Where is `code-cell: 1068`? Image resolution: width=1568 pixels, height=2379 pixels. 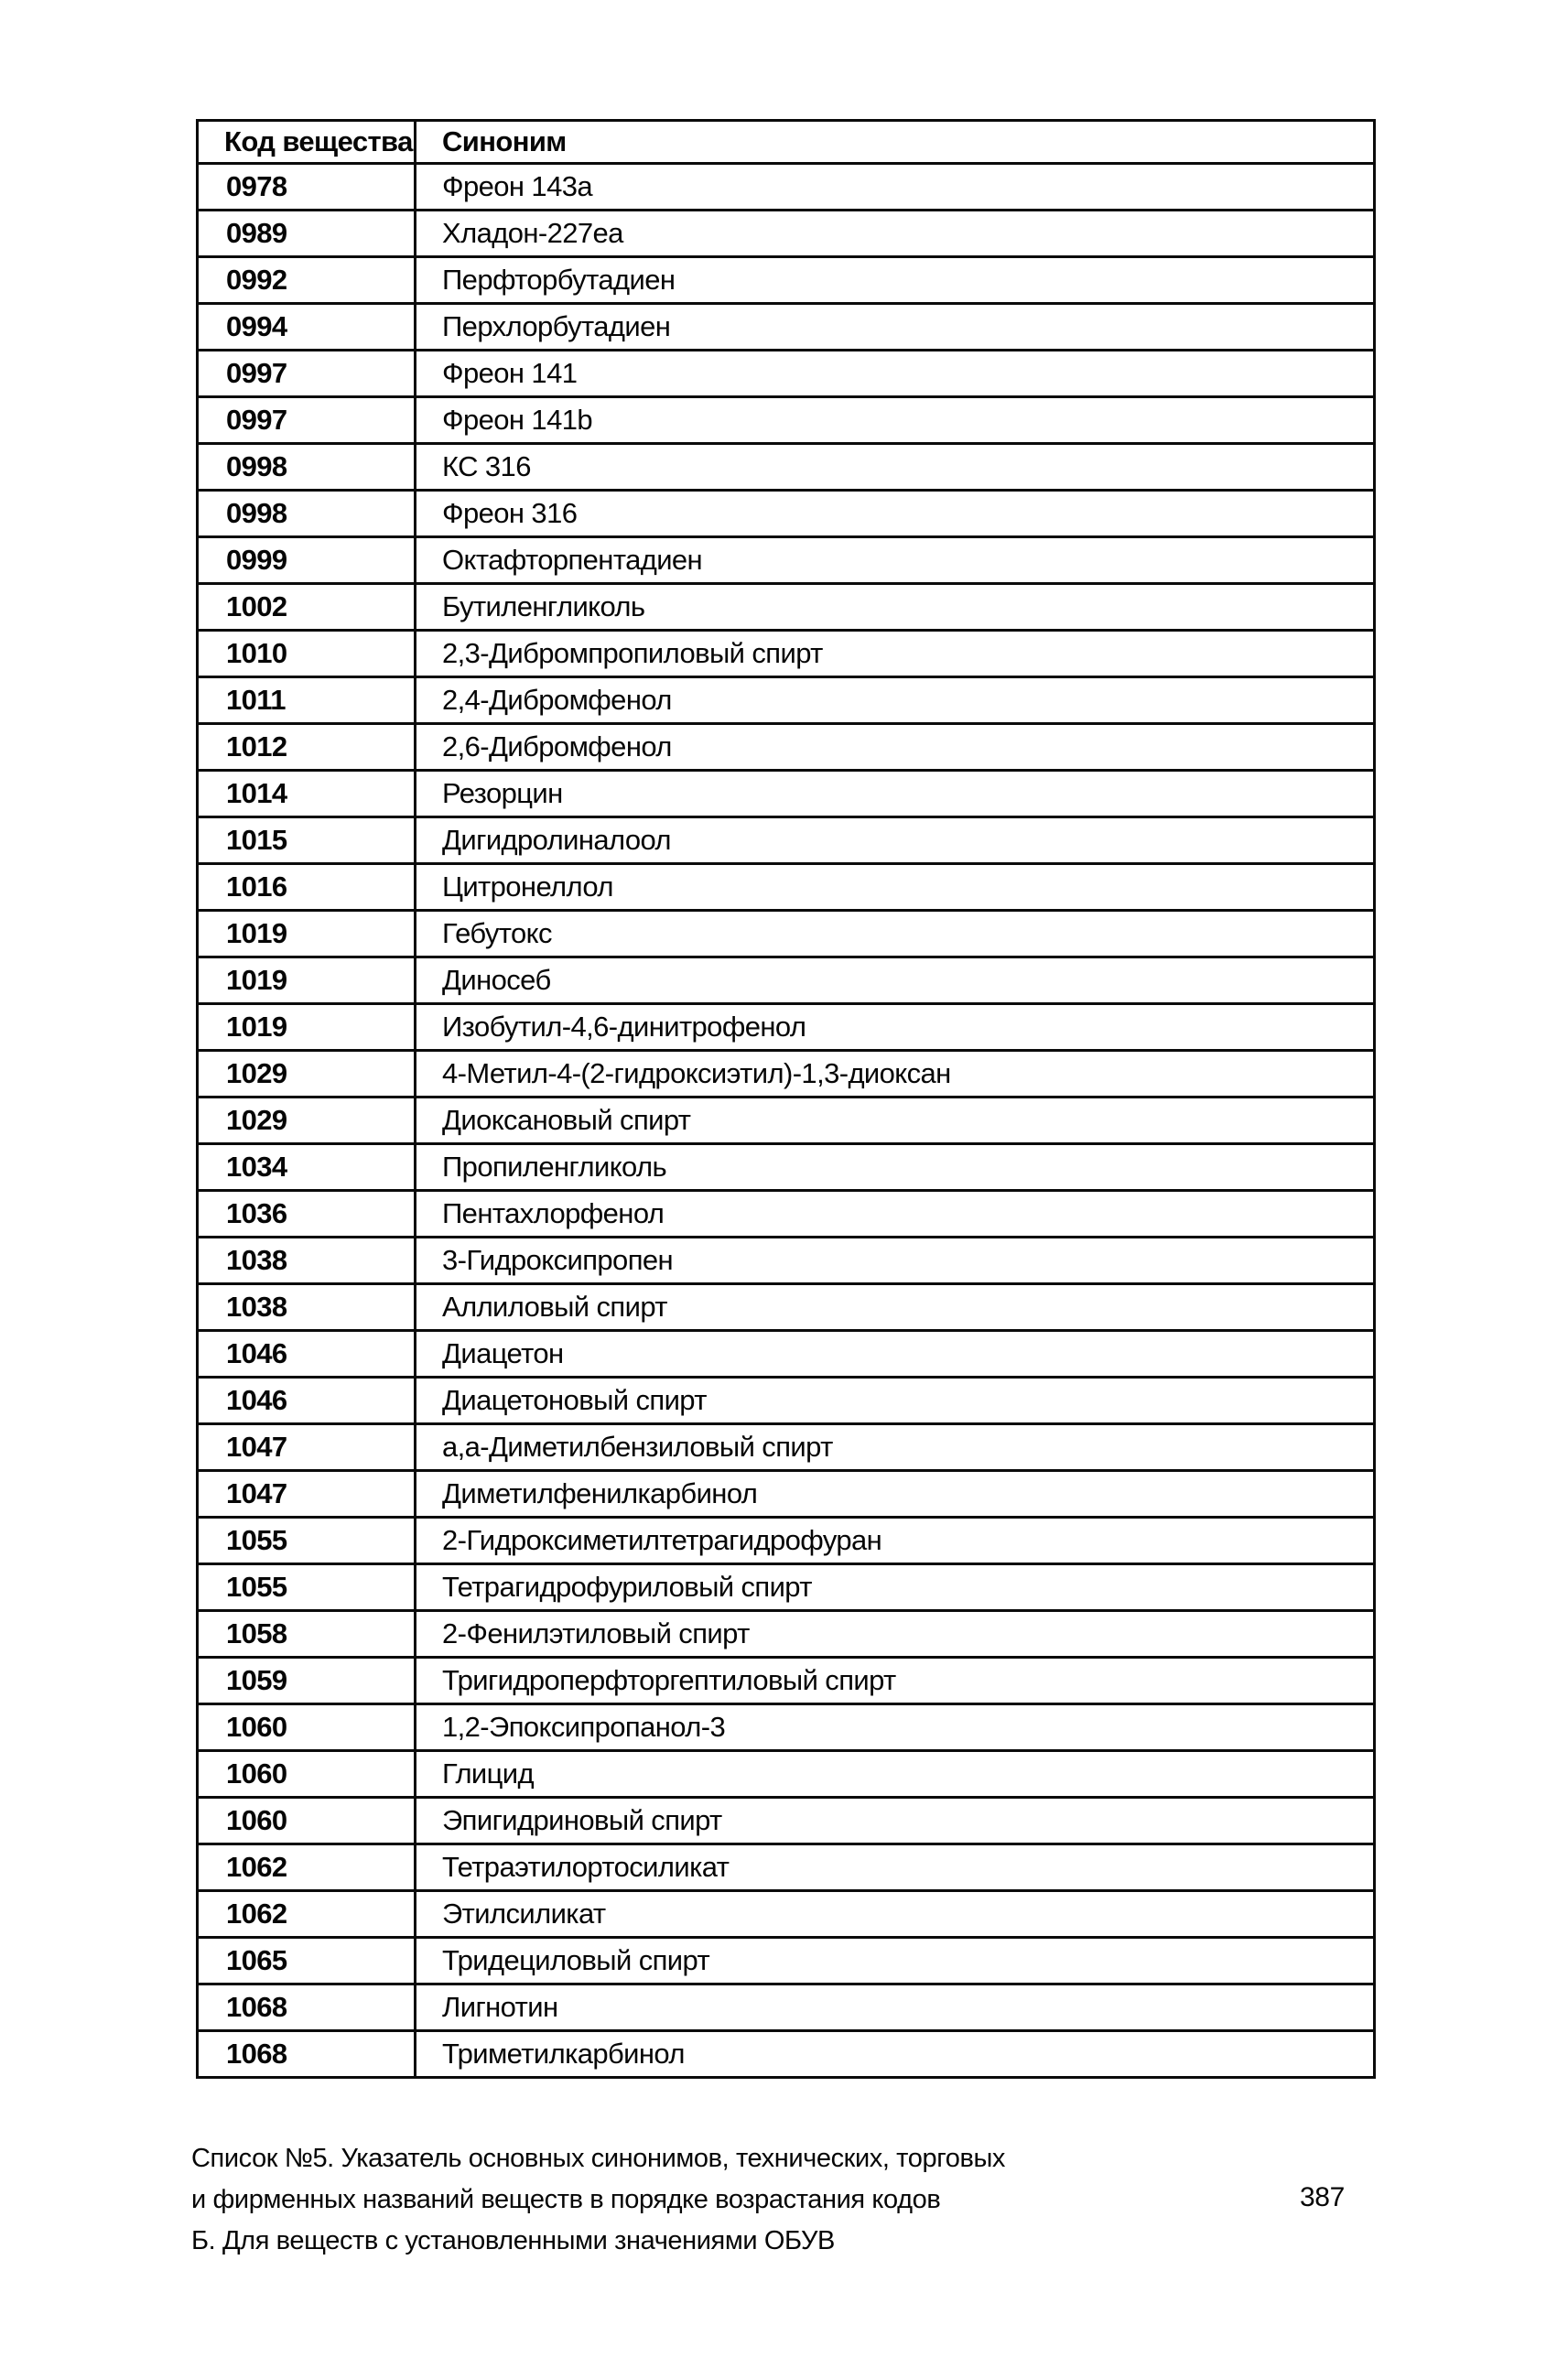 code-cell: 1068 is located at coordinates (306, 2007).